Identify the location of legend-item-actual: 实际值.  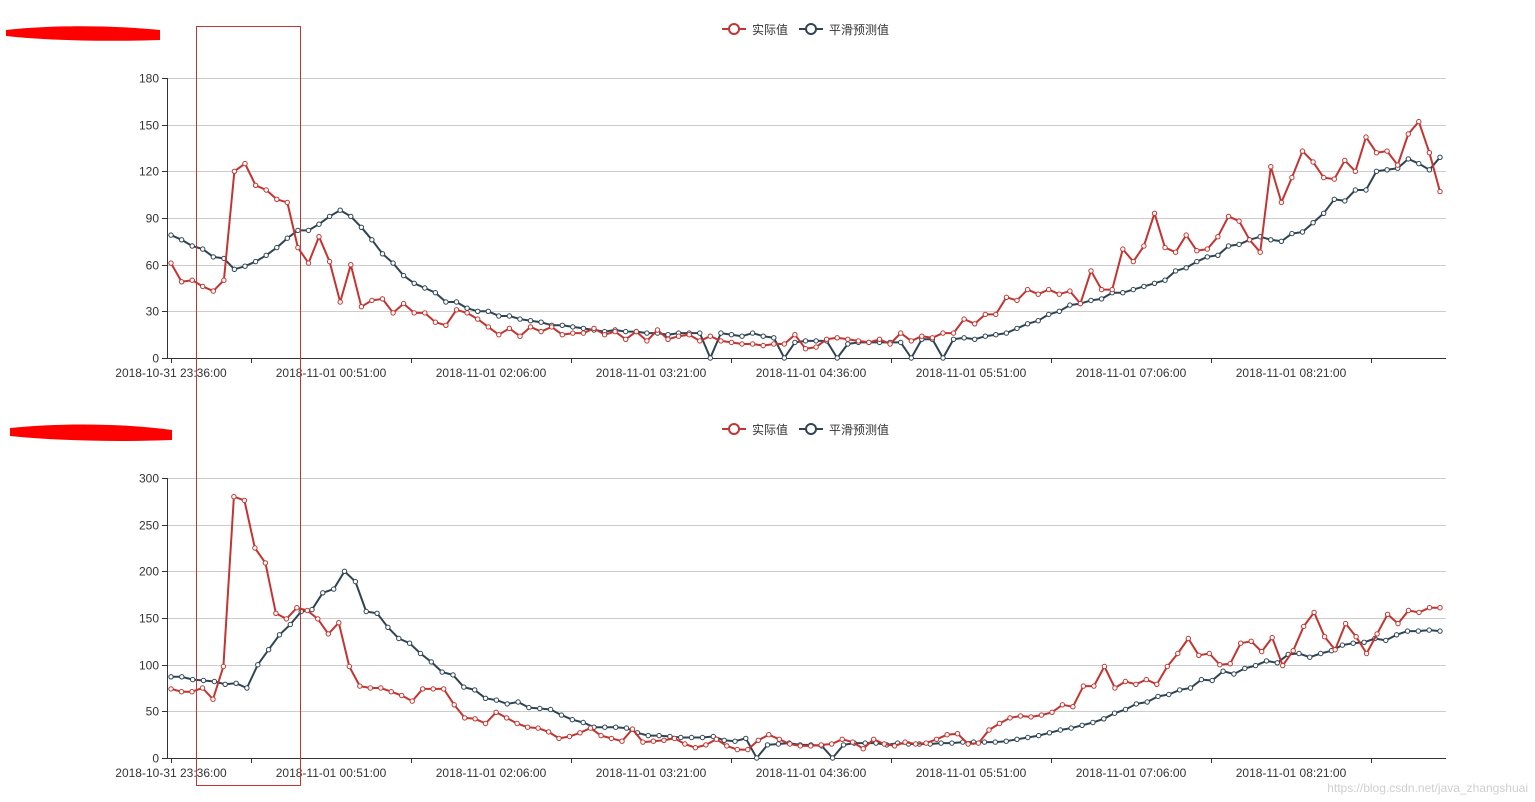
(755, 29).